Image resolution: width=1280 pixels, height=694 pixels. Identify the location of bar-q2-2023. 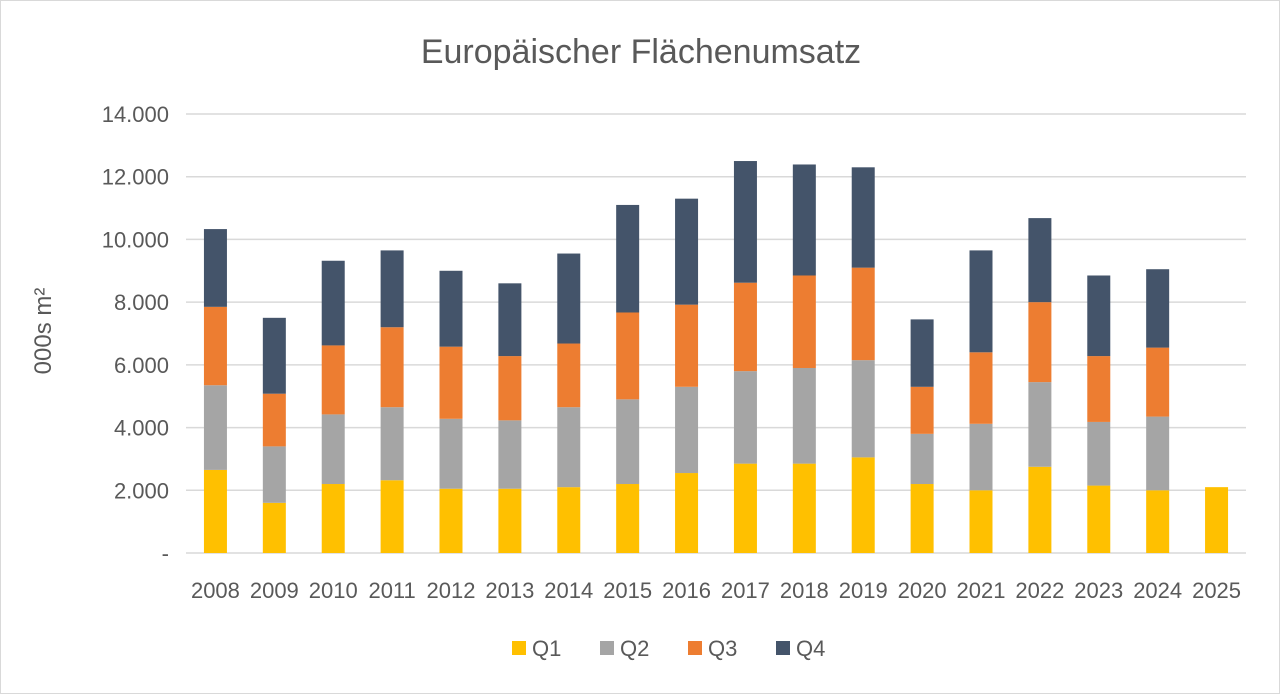
(1099, 453).